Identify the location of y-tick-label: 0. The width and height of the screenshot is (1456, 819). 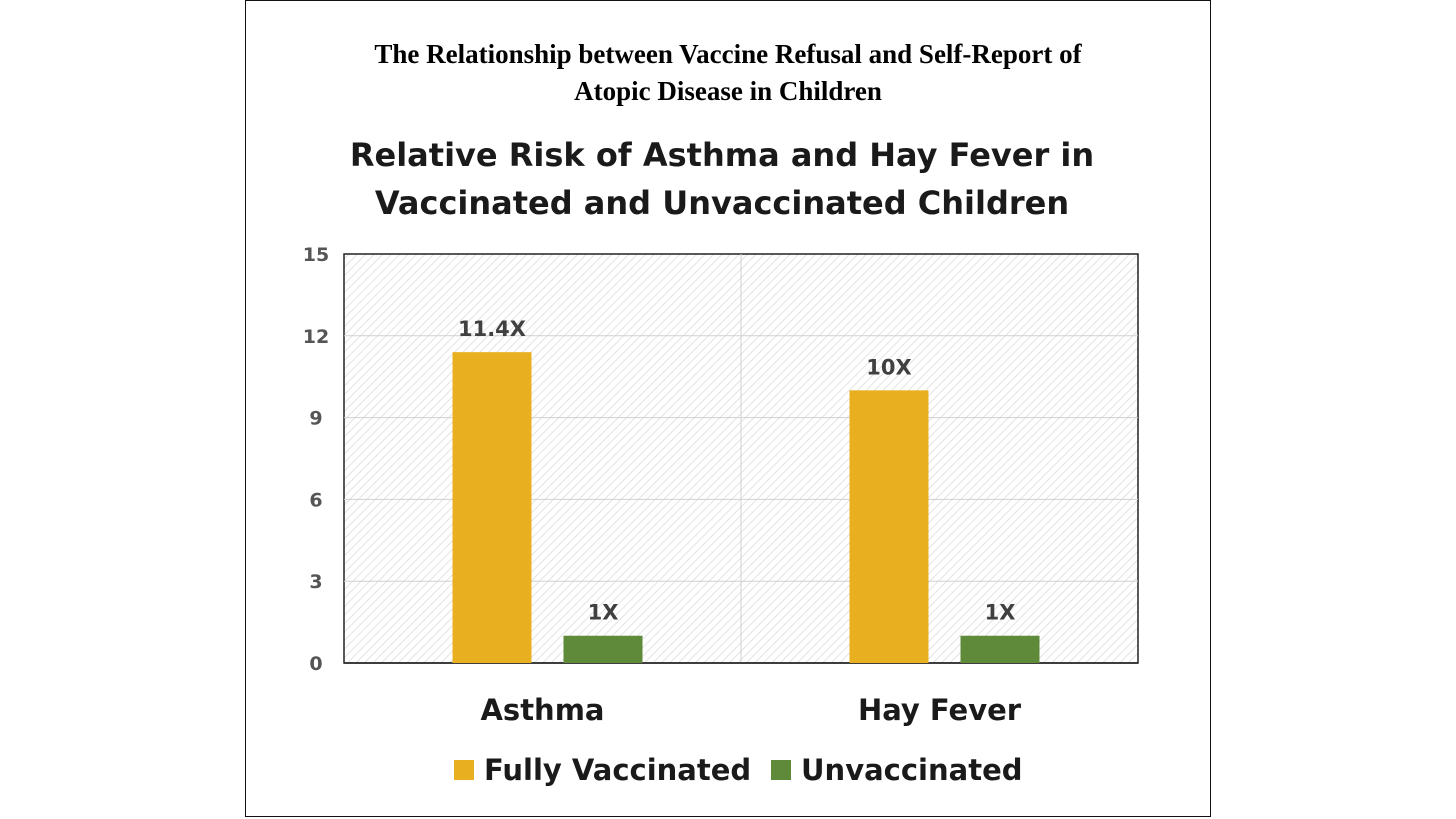
(315, 664).